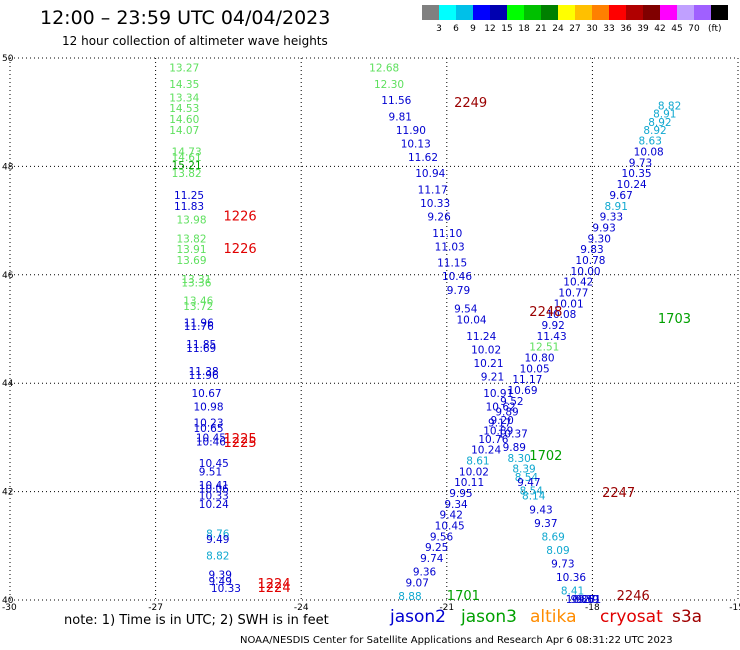 The height and width of the screenshot is (650, 740). Describe the element at coordinates (439, 29) in the screenshot. I see `color-scale-label: 3` at that location.